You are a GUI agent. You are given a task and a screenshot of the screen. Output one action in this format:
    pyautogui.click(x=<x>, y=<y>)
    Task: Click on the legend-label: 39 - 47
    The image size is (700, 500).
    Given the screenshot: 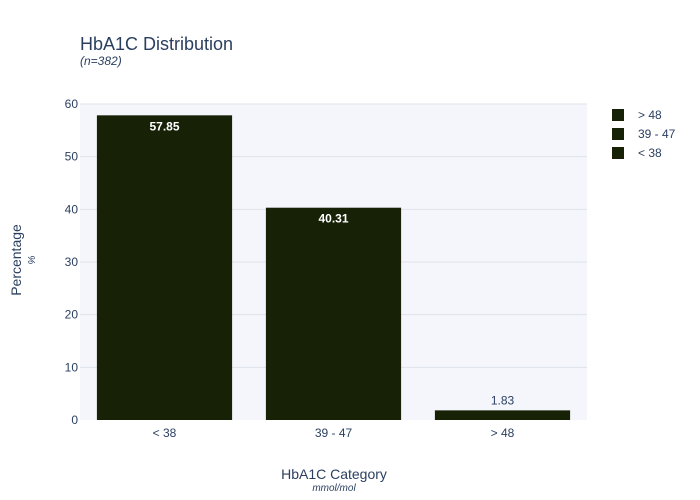 What is the action you would take?
    pyautogui.click(x=657, y=134)
    